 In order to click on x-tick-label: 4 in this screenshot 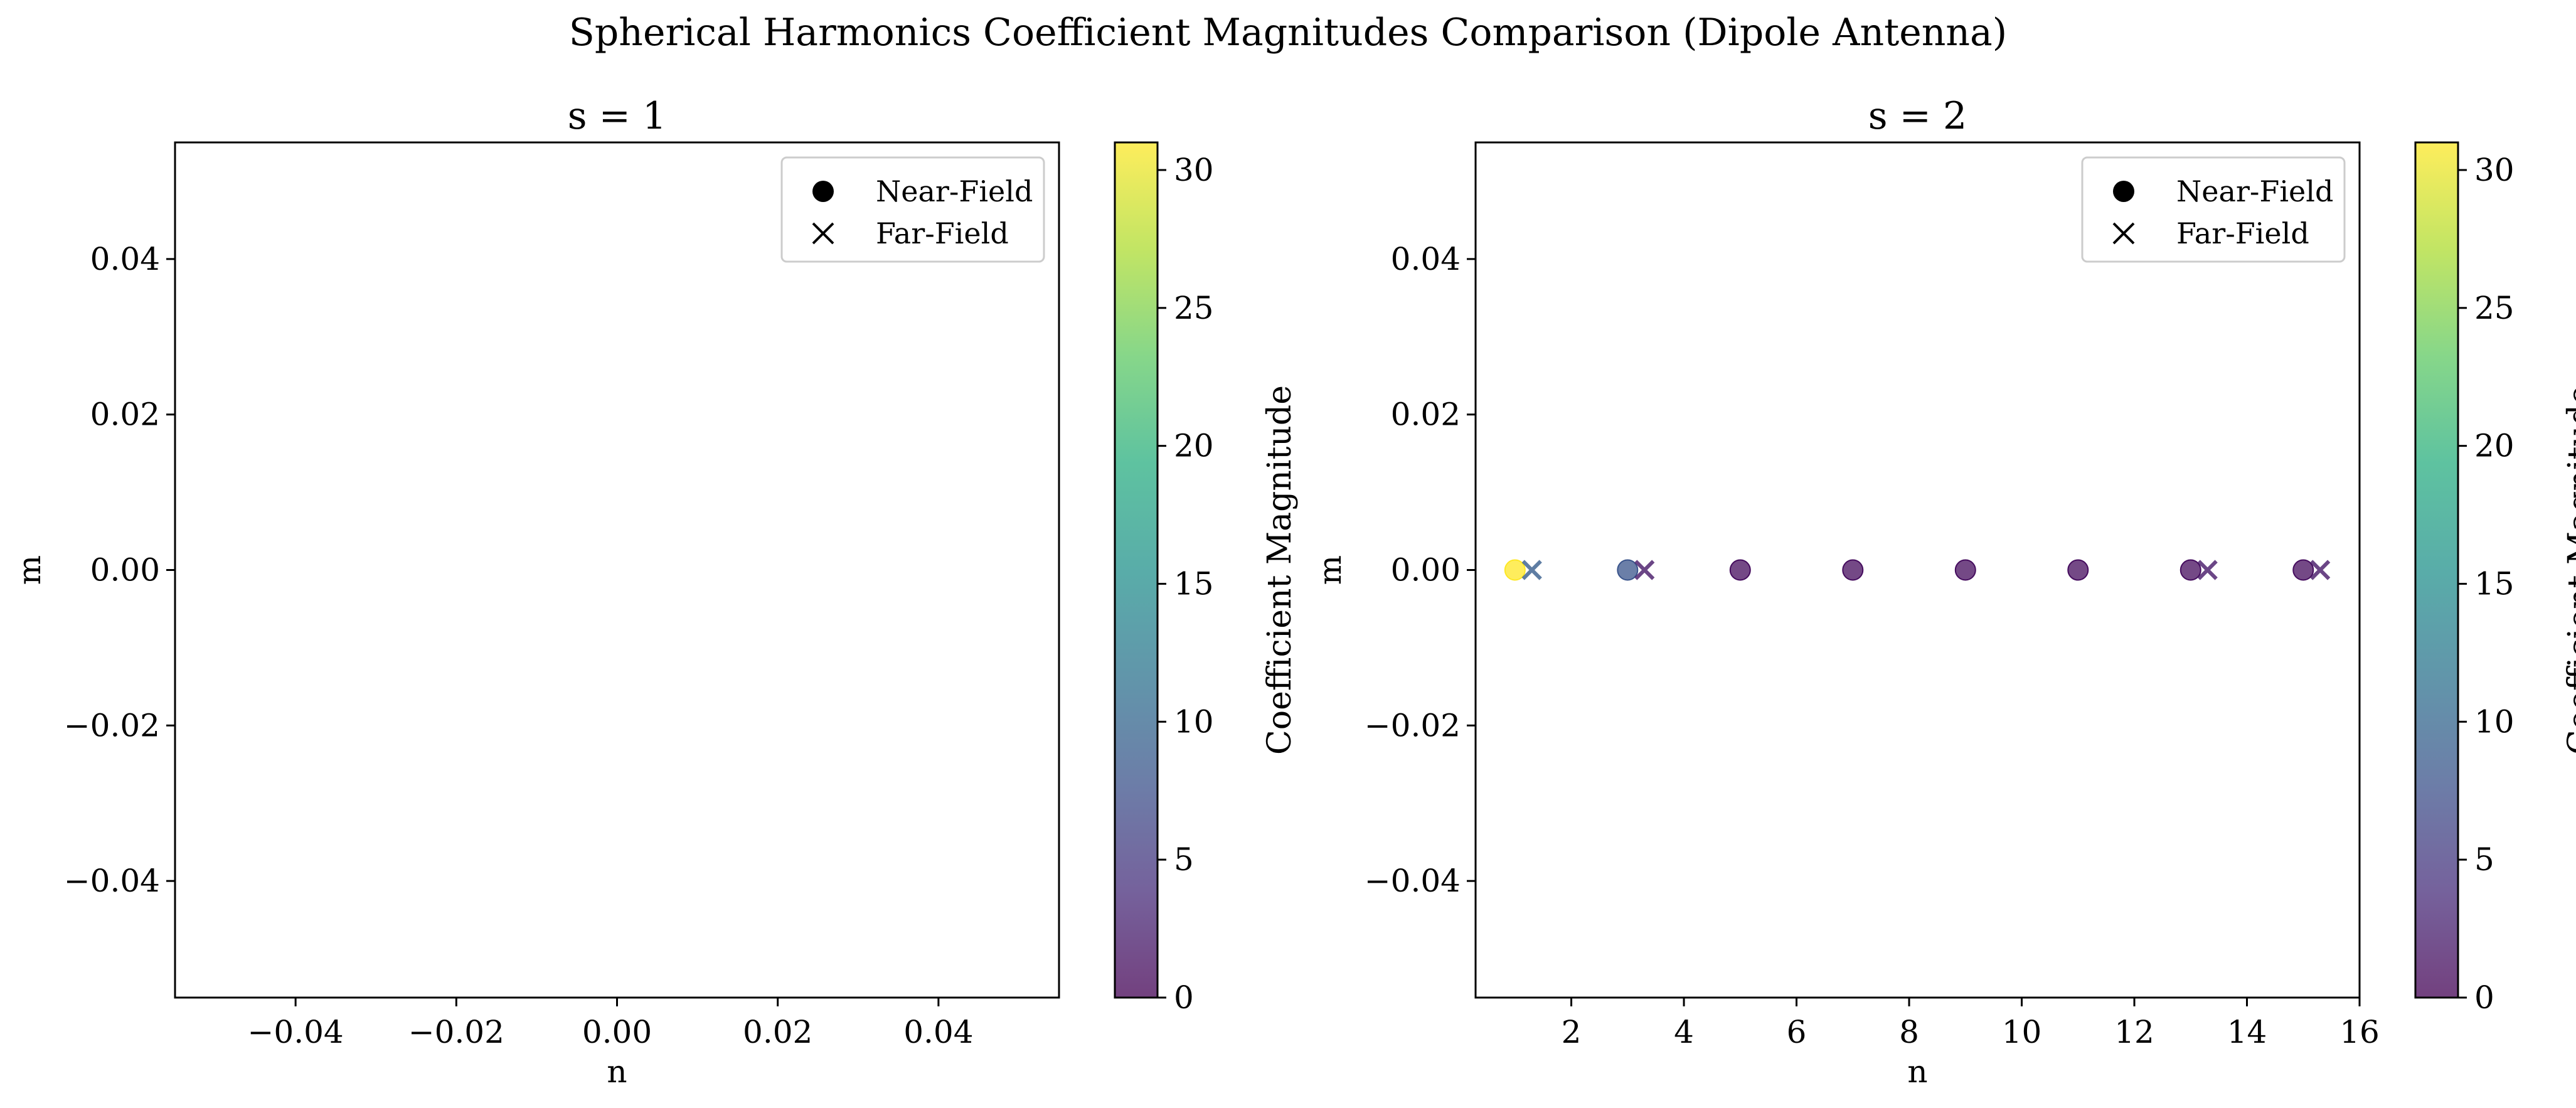, I will do `click(1684, 1032)`.